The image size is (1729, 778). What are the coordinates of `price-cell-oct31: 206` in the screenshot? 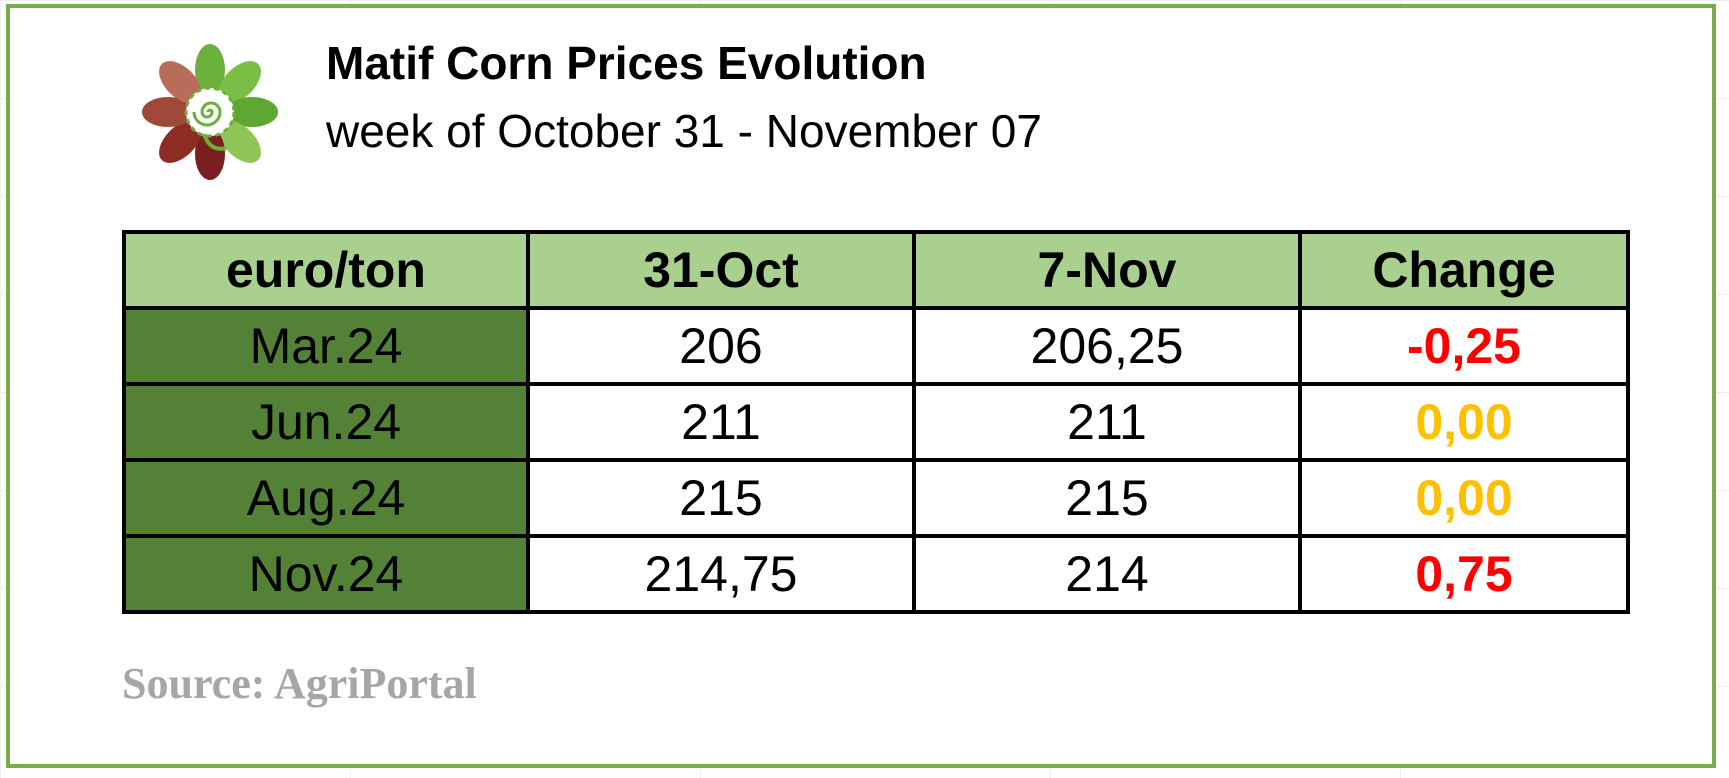 It's located at (721, 346).